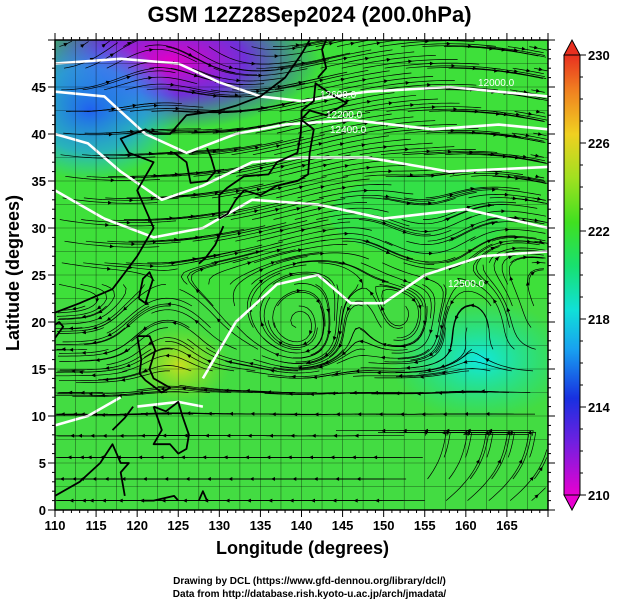 This screenshot has width=619, height=605. I want to click on y-tick-label: 30, so click(39, 228).